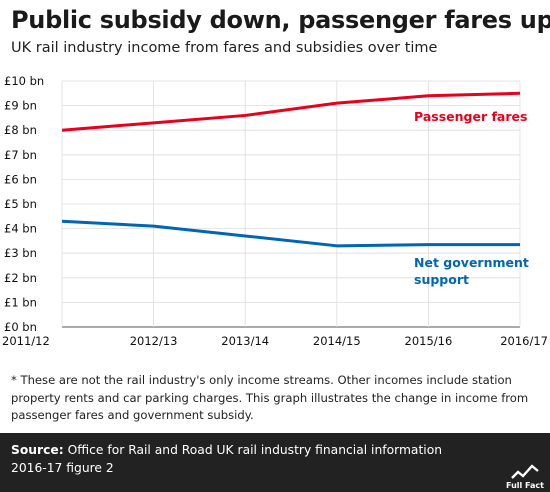  Describe the element at coordinates (37, 450) in the screenshot. I see `source-label: Source:` at that location.